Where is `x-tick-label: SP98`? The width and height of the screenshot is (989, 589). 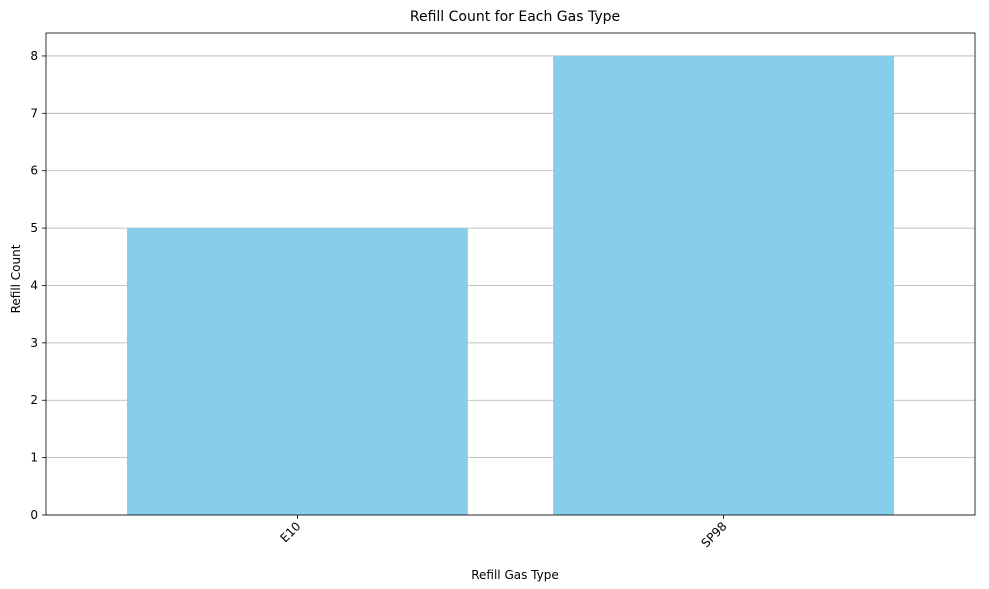 x-tick-label: SP98 is located at coordinates (713, 534).